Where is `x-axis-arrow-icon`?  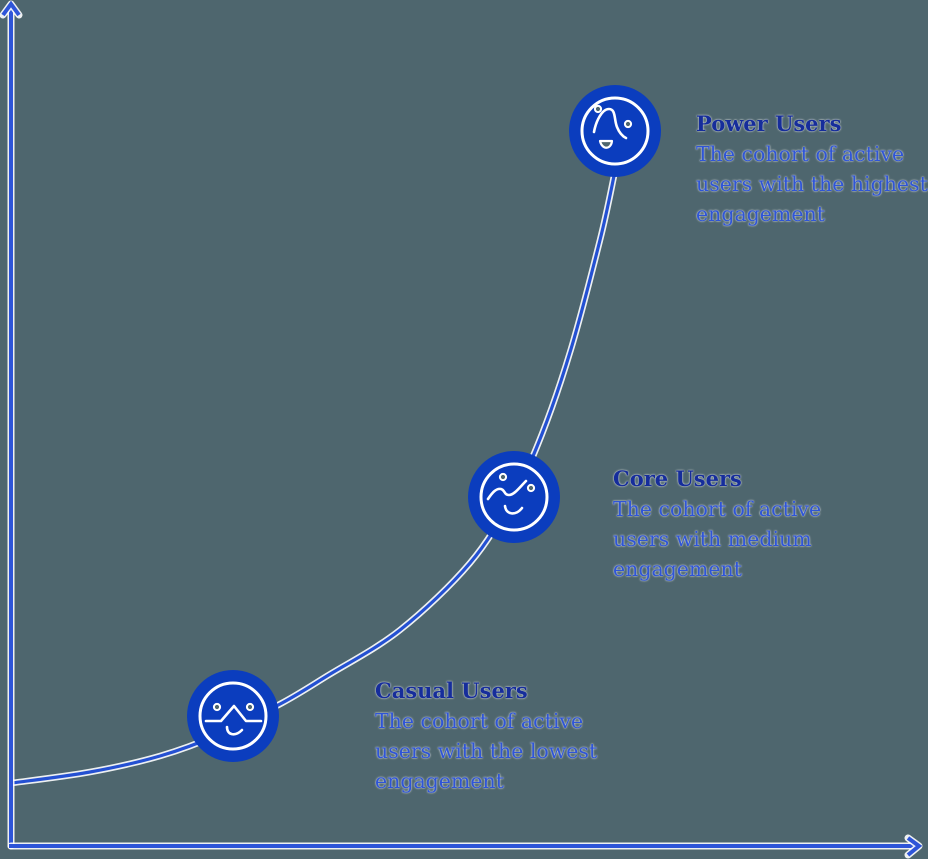 x-axis-arrow-icon is located at coordinates (913, 846).